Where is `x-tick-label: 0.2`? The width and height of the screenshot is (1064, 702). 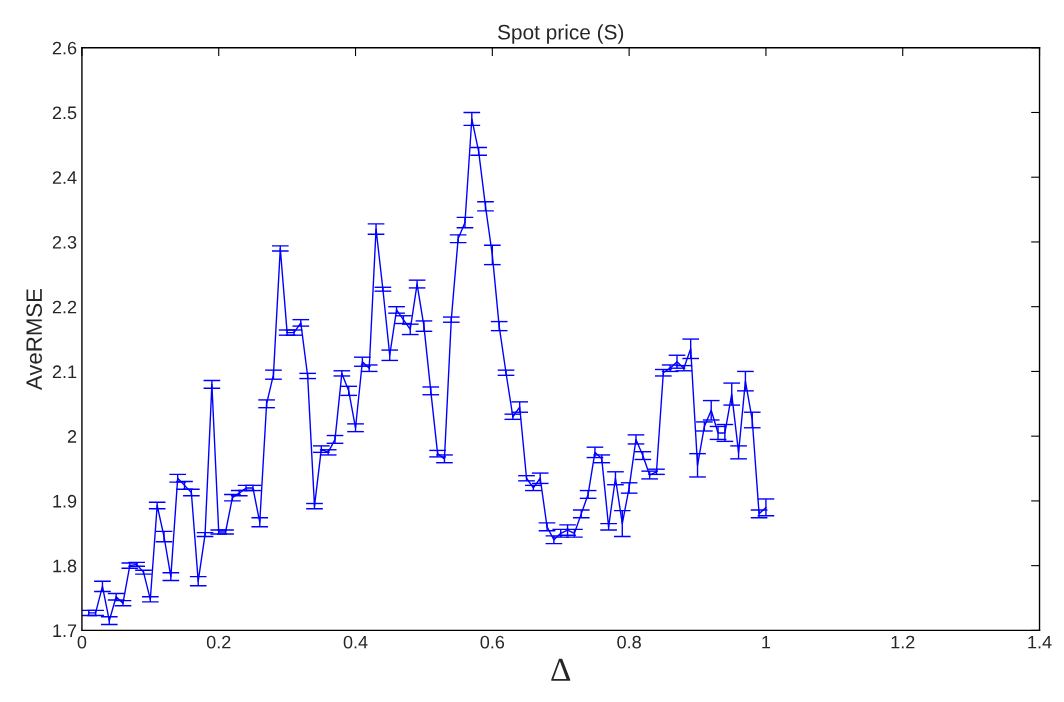
x-tick-label: 0.2 is located at coordinates (218, 642).